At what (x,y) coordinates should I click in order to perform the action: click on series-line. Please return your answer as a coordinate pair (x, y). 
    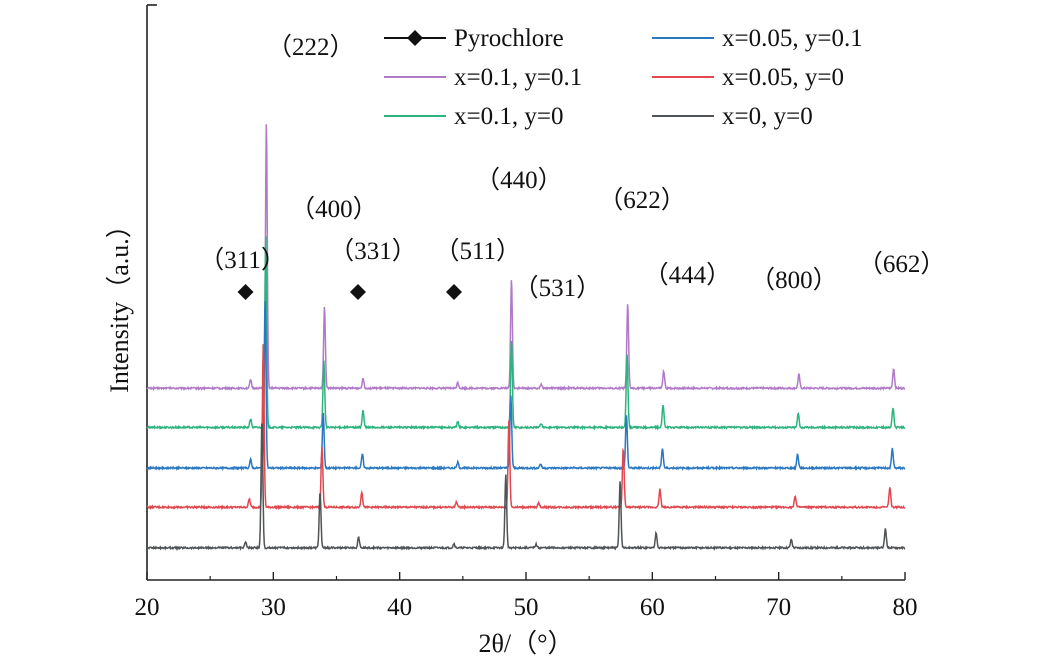
    Looking at the image, I should click on (526, 487).